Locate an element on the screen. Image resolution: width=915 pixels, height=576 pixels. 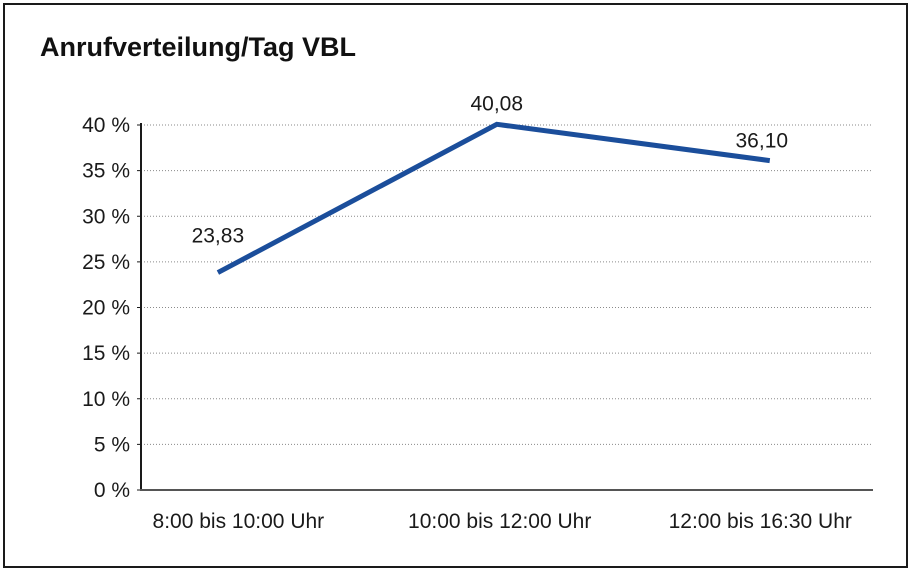
chart-title: Anrufverteilung/Tag VBL is located at coordinates (198, 47).